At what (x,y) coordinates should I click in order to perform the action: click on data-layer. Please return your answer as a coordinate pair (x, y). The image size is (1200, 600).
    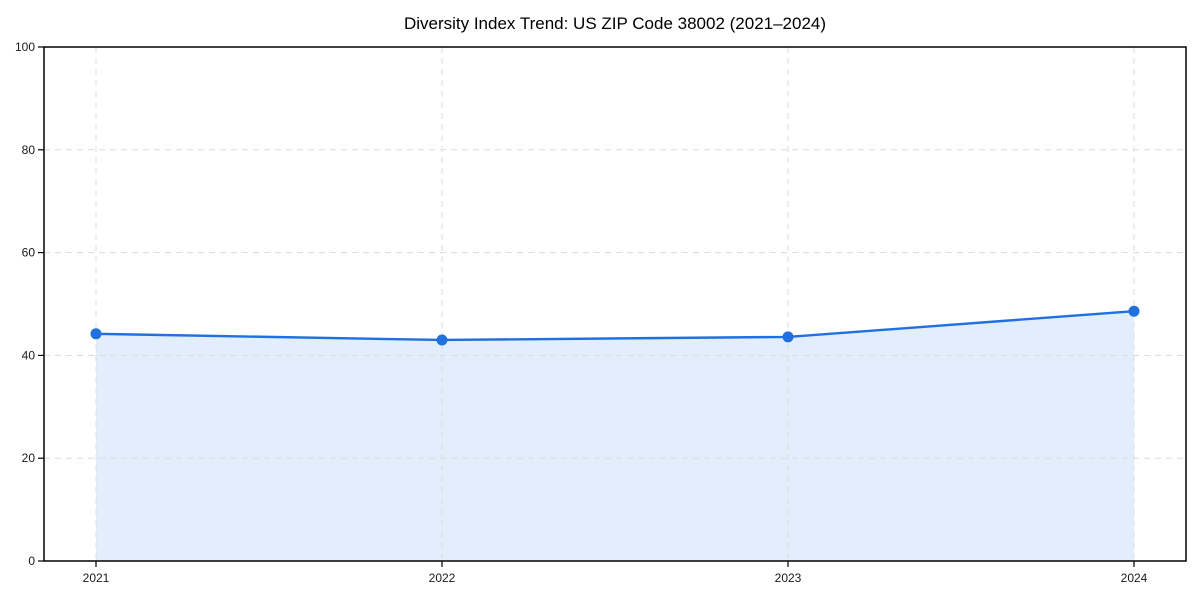
    Looking at the image, I should click on (615, 325).